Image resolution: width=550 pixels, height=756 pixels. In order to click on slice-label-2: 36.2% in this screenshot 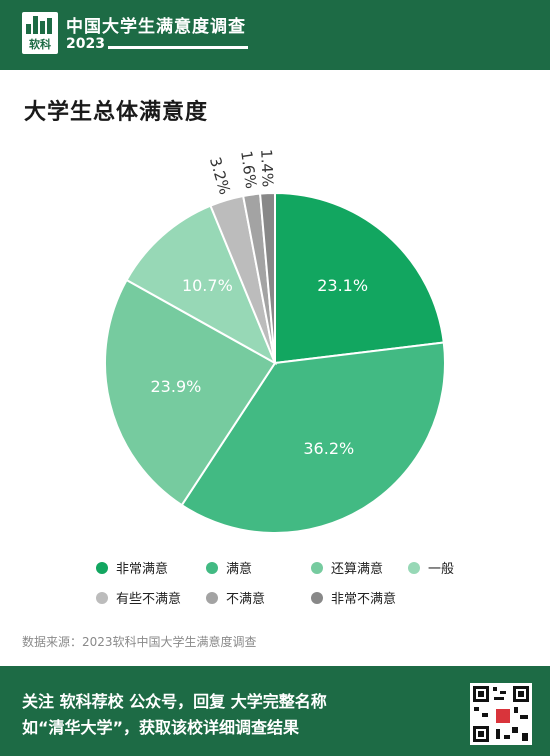, I will do `click(328, 448)`.